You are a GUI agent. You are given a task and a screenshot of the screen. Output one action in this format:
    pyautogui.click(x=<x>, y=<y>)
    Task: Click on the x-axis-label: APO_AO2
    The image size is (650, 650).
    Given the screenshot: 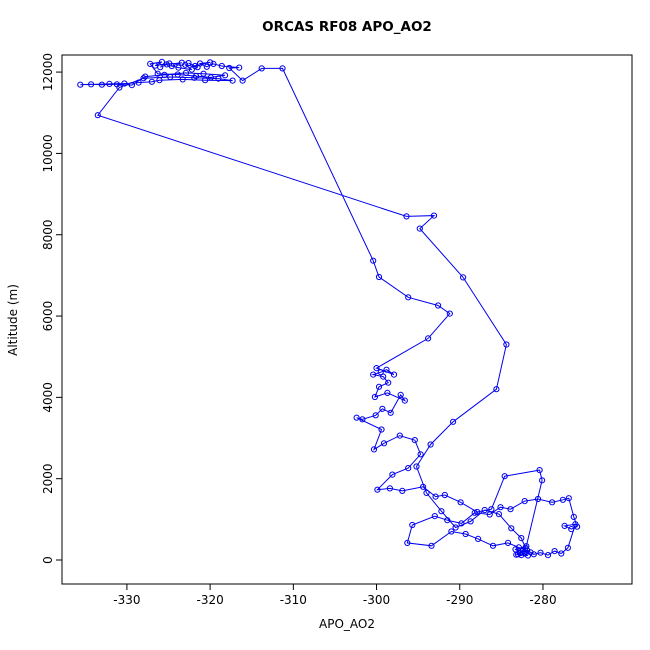 What is the action you would take?
    pyautogui.click(x=347, y=624)
    